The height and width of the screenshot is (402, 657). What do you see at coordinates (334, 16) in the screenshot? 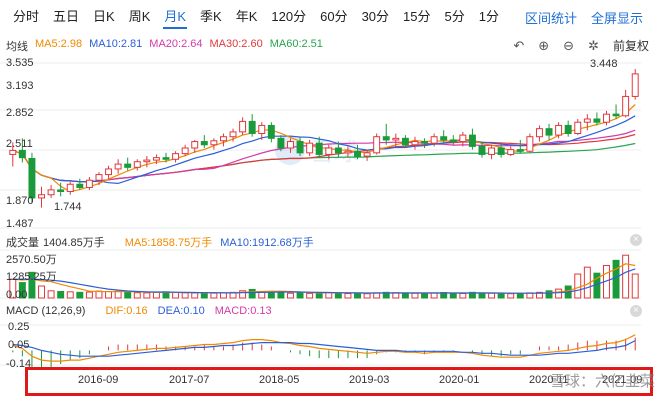
I see `tab-60min: 60分` at bounding box center [334, 16].